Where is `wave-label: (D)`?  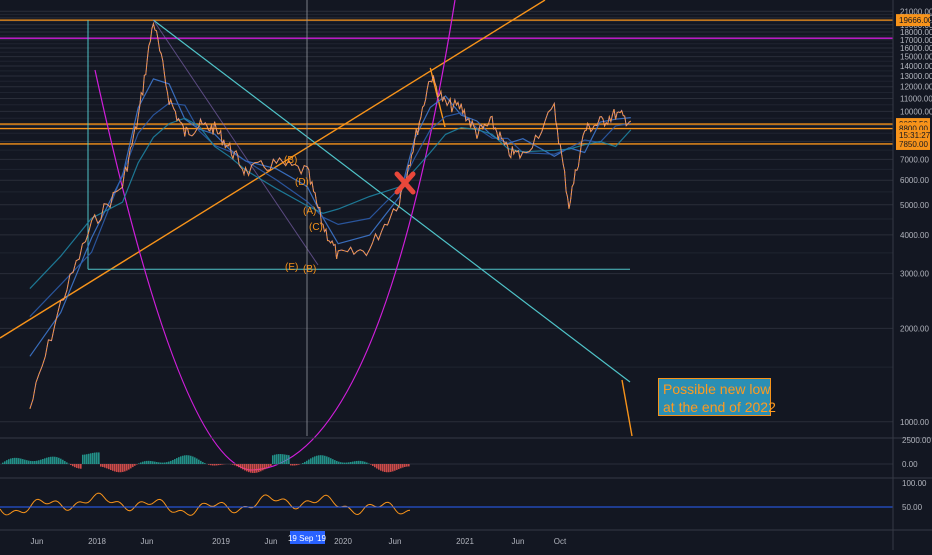
wave-label: (D) is located at coordinates (302, 182).